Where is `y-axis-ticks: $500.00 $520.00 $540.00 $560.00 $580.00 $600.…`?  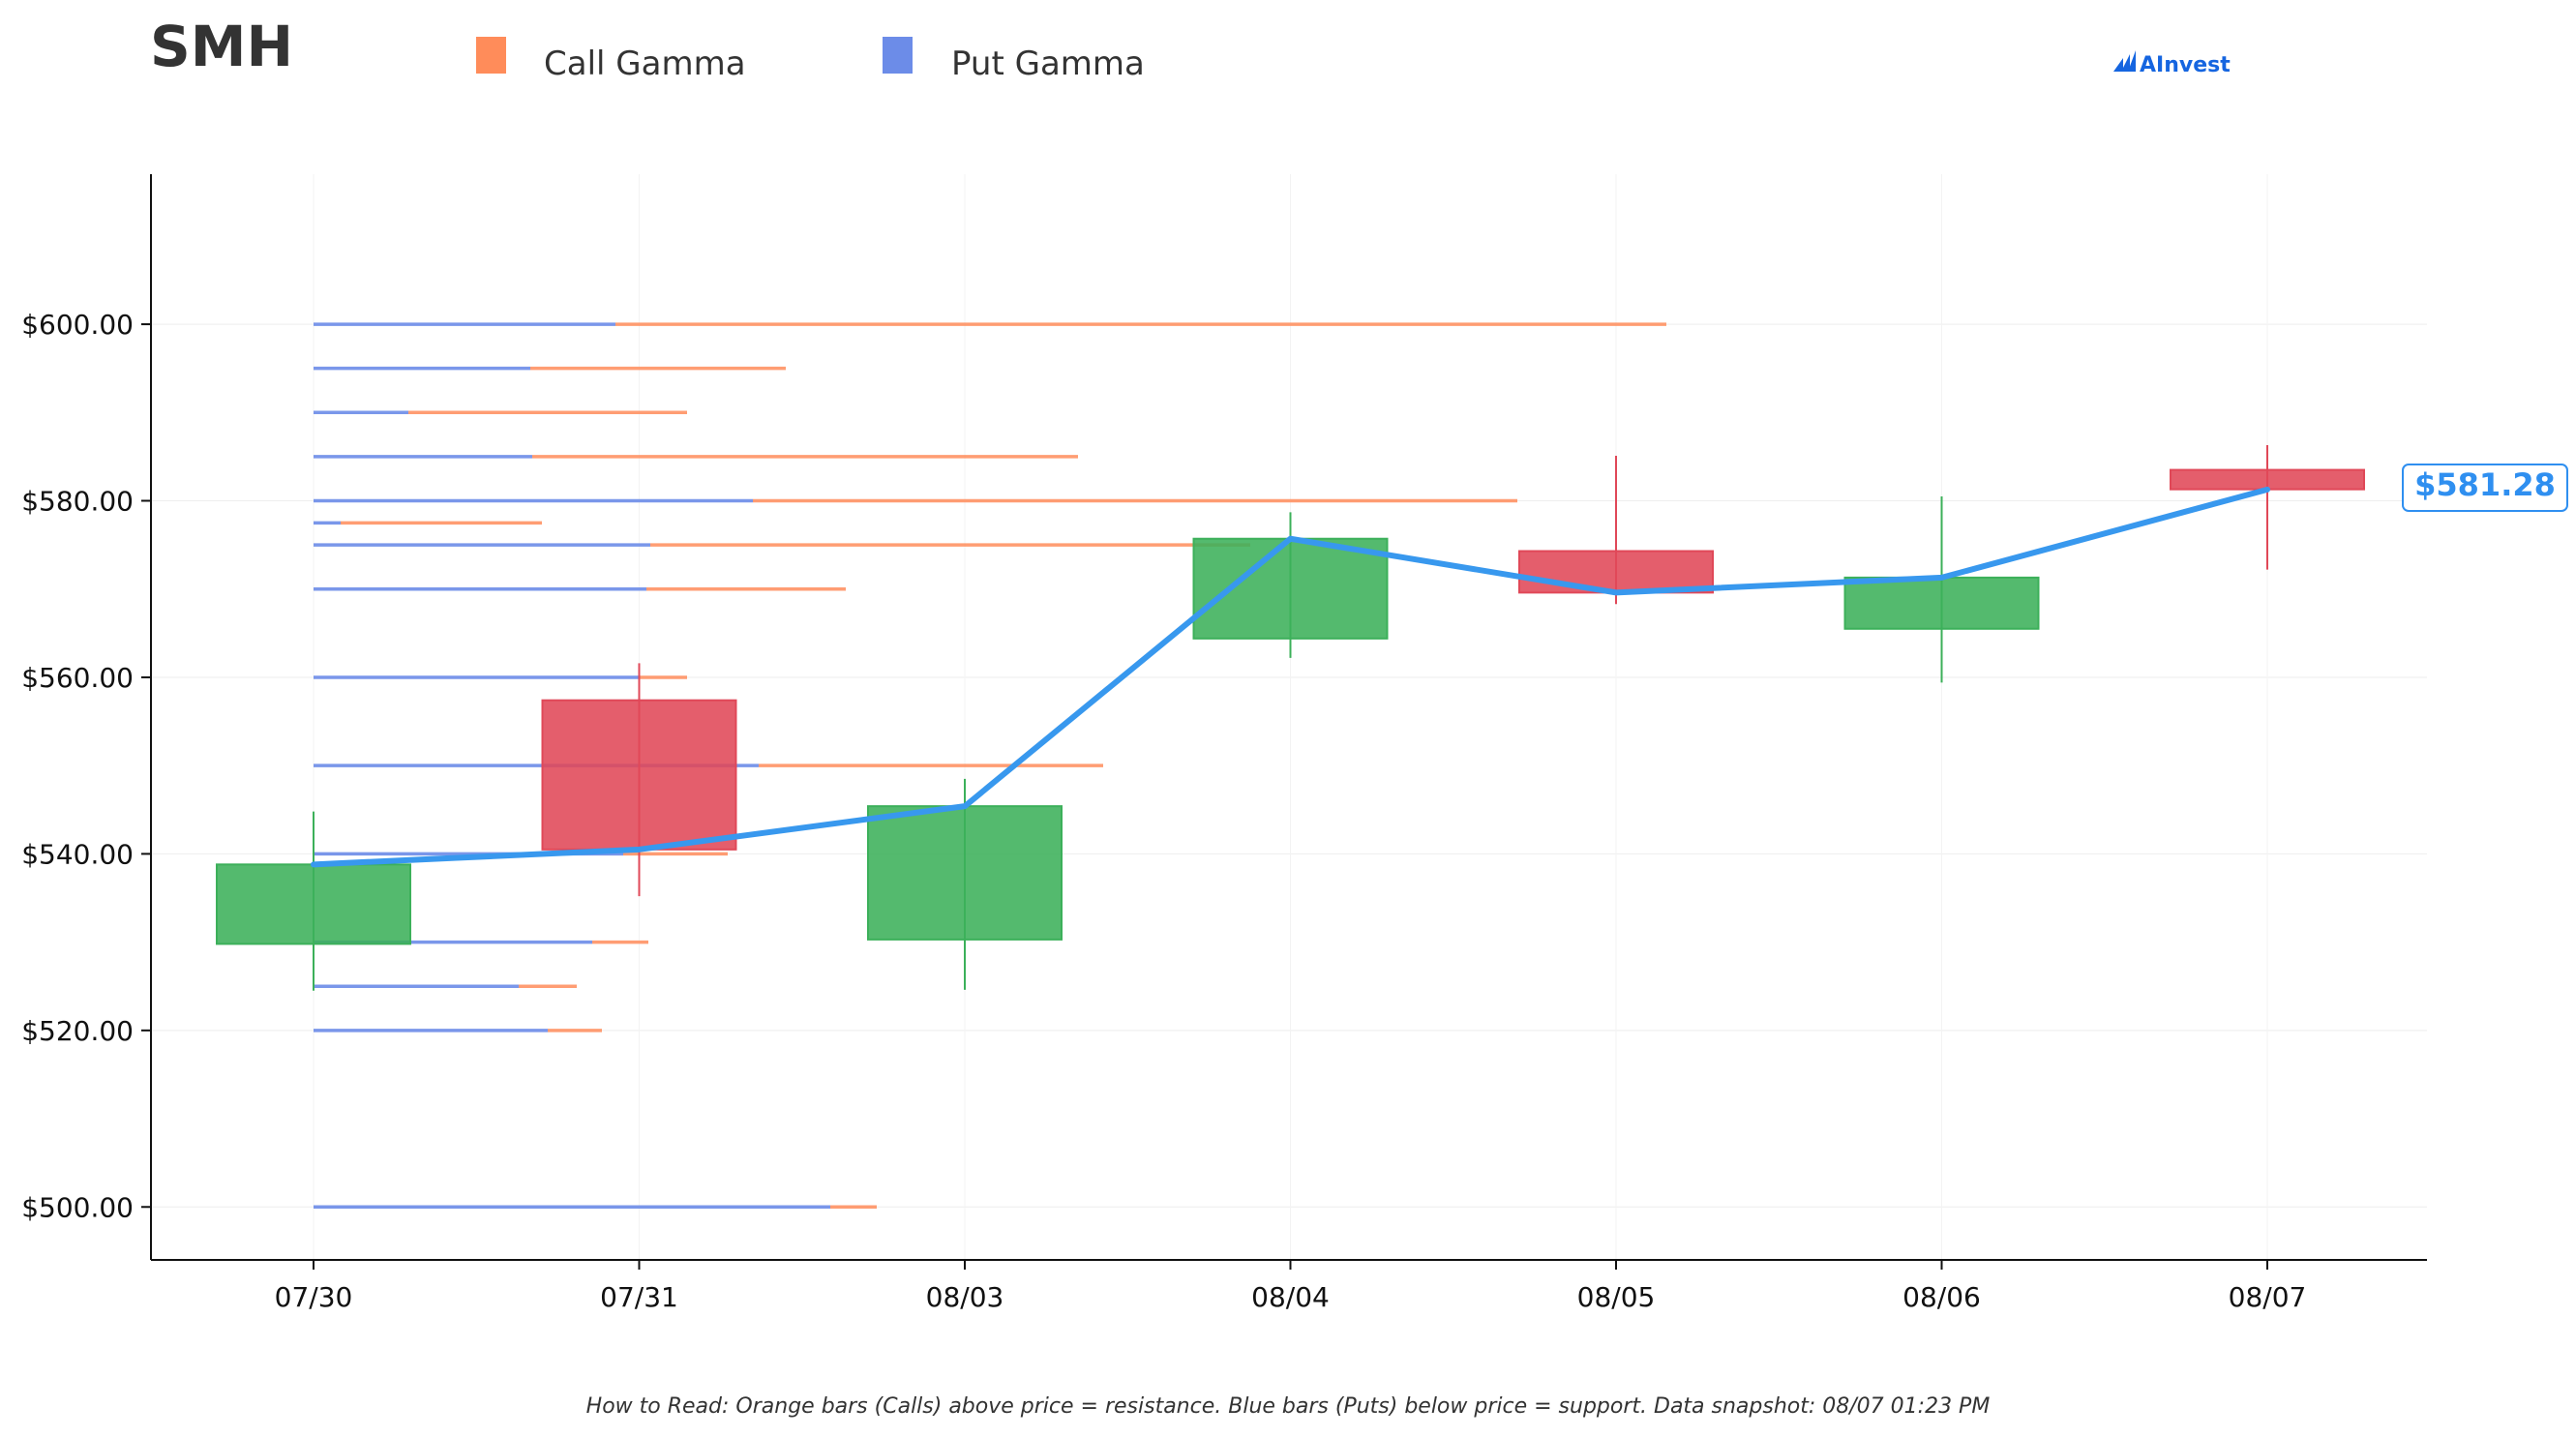 y-axis-ticks: $500.00 $520.00 $540.00 $560.00 $580.00 $600.… is located at coordinates (86, 766).